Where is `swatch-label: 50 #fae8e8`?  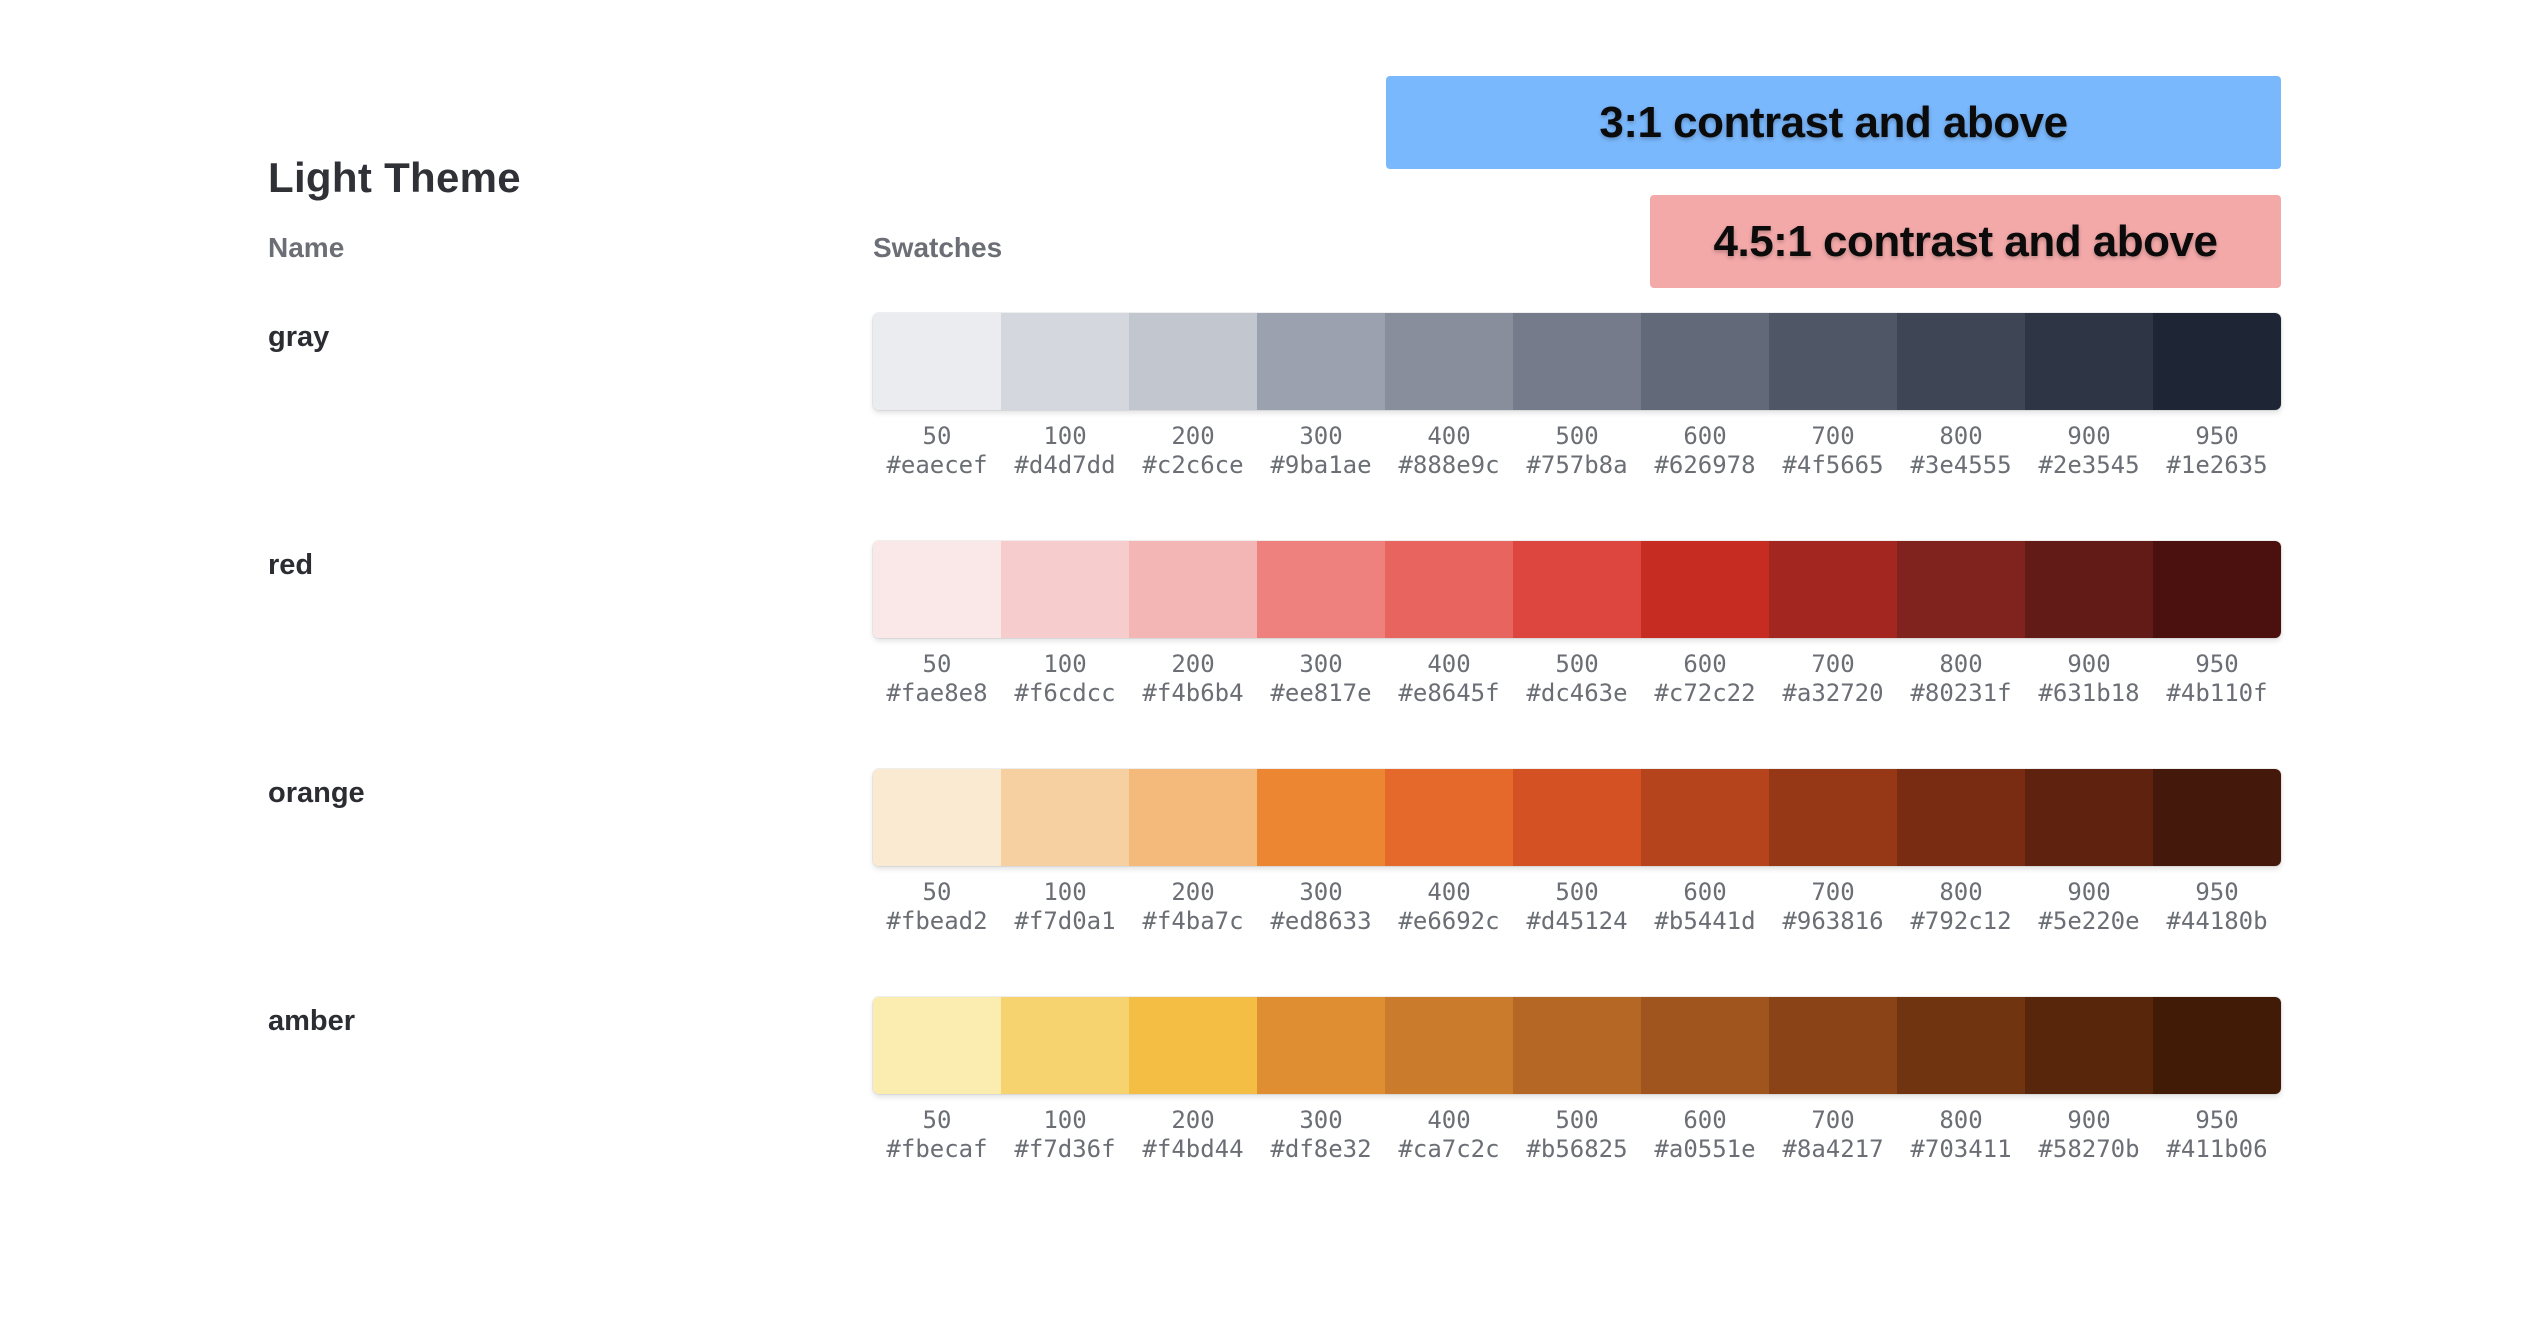
swatch-label: 50 #fae8e8 is located at coordinates (937, 679).